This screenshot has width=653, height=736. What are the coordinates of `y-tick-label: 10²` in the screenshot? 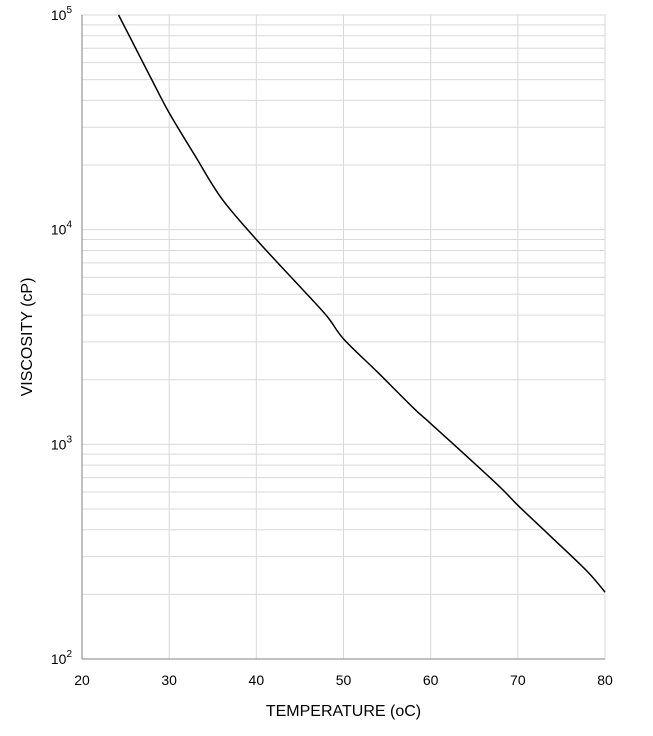 It's located at (62, 658).